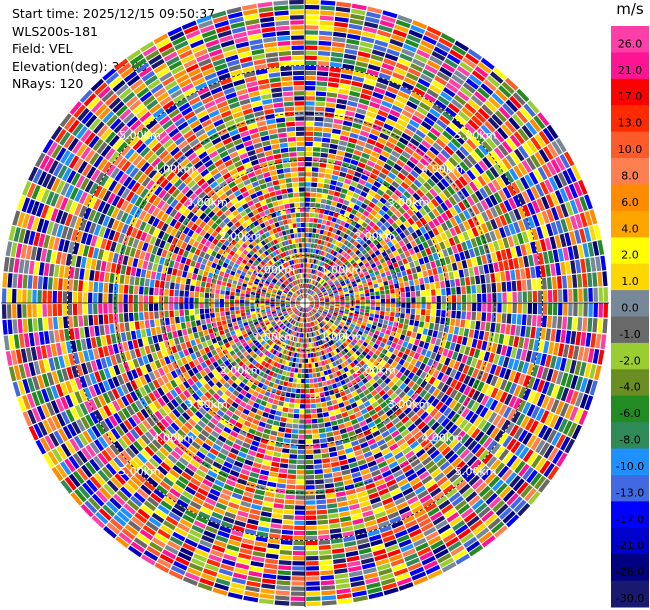 The width and height of the screenshot is (650, 610). What do you see at coordinates (207, 202) in the screenshot?
I see `range-ring-label-3-3: 3.00km` at bounding box center [207, 202].